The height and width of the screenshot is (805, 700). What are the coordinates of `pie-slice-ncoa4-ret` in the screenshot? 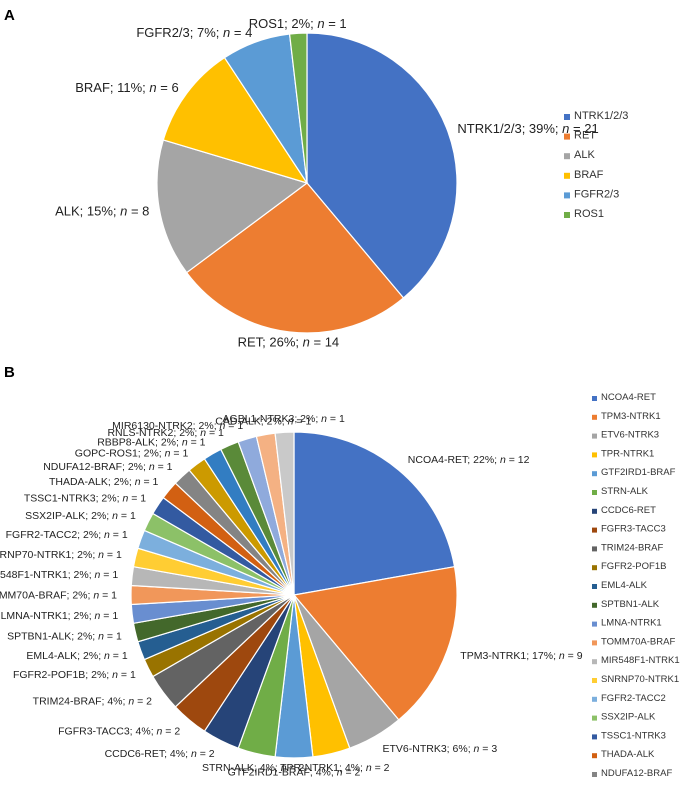 It's located at (374, 513).